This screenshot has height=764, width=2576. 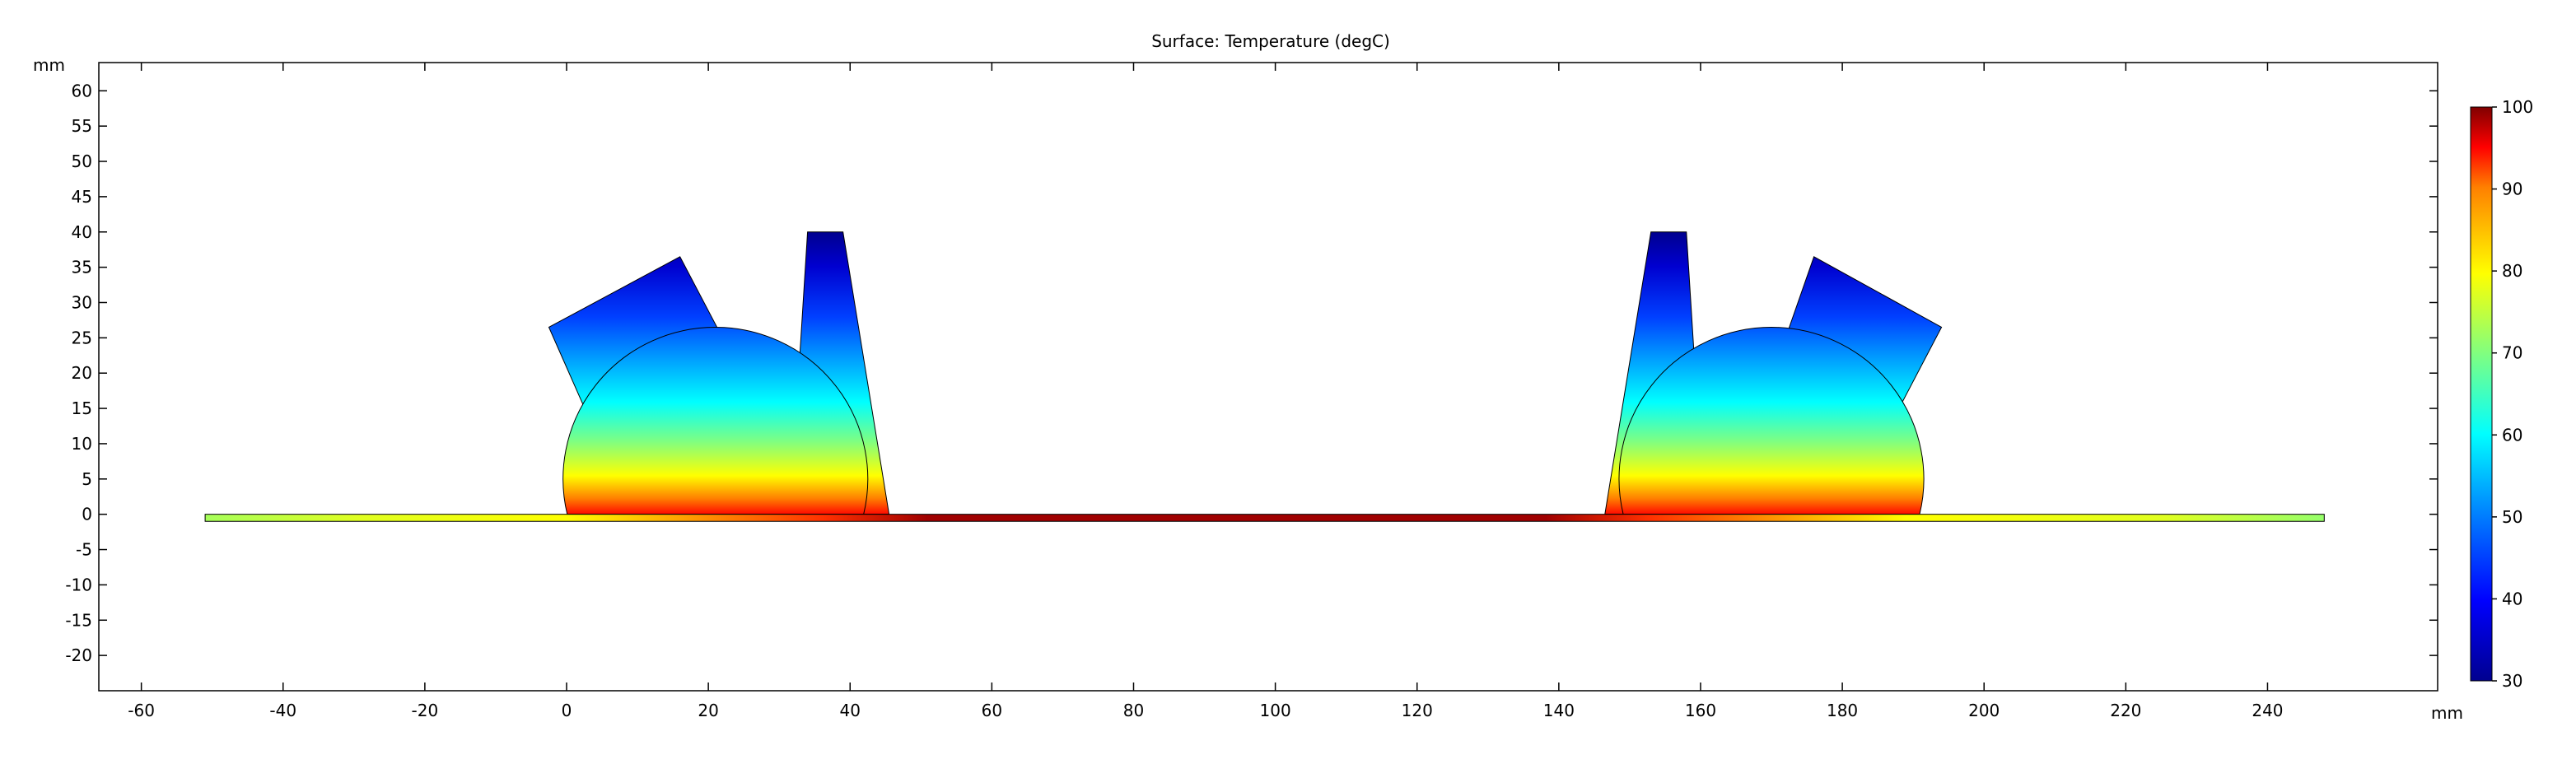 I want to click on x-axis-unit-label: mm, so click(x=2447, y=713).